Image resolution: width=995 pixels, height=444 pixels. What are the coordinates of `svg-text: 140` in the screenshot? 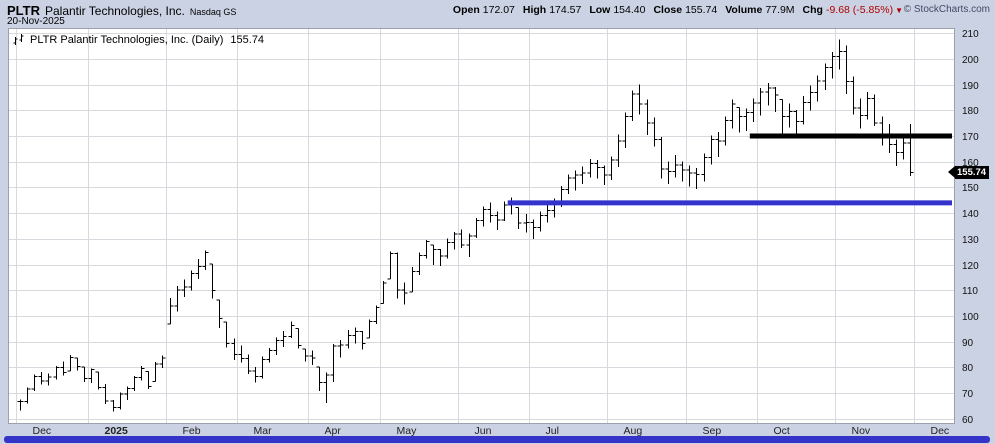 It's located at (970, 214).